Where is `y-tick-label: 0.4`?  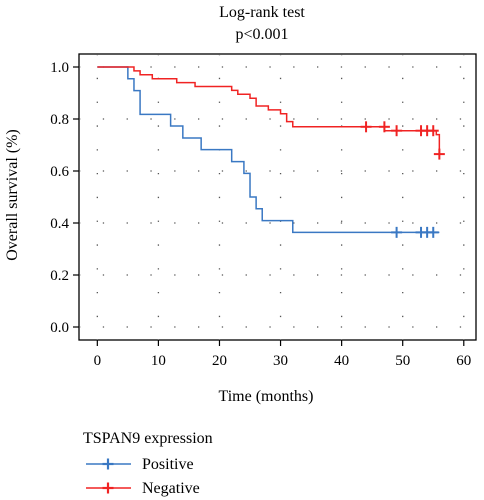 y-tick-label: 0.4 is located at coordinates (59, 224).